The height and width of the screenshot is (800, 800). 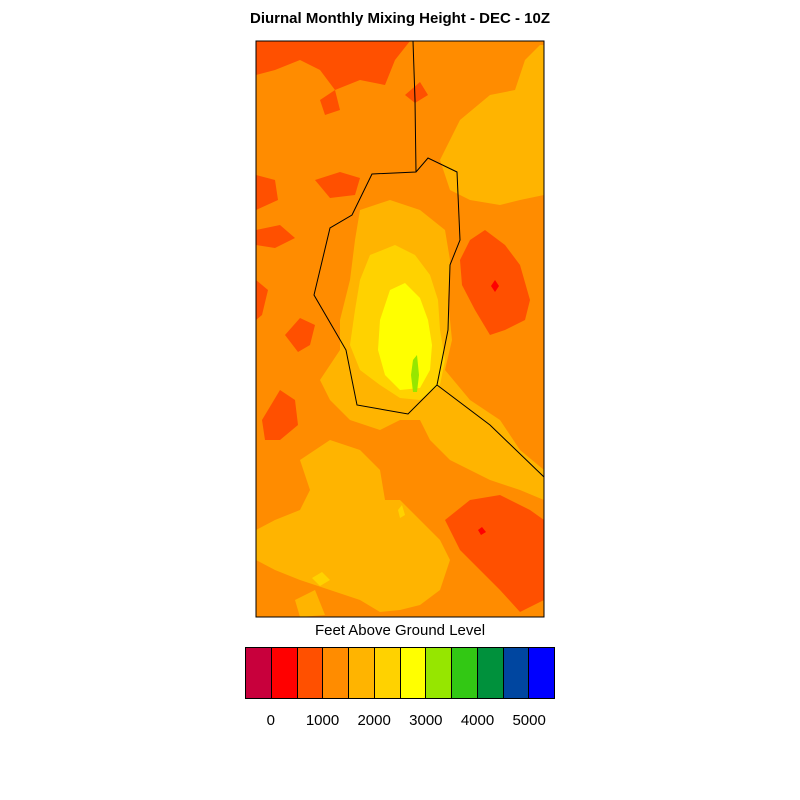 What do you see at coordinates (322, 720) in the screenshot?
I see `colorbar-tick-label: 1000` at bounding box center [322, 720].